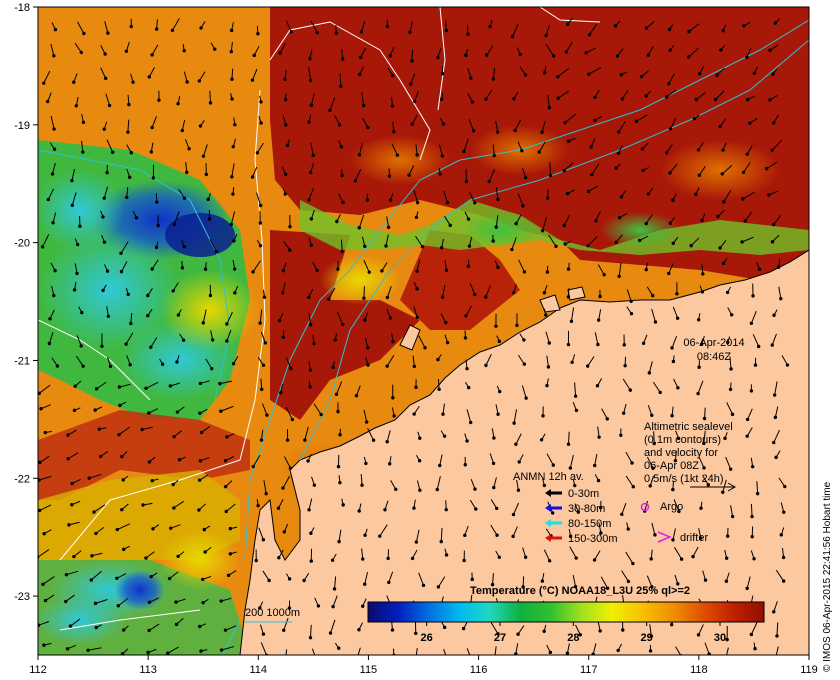 The width and height of the screenshot is (840, 680). I want to click on colorbar-tick-label: 29, so click(647, 638).